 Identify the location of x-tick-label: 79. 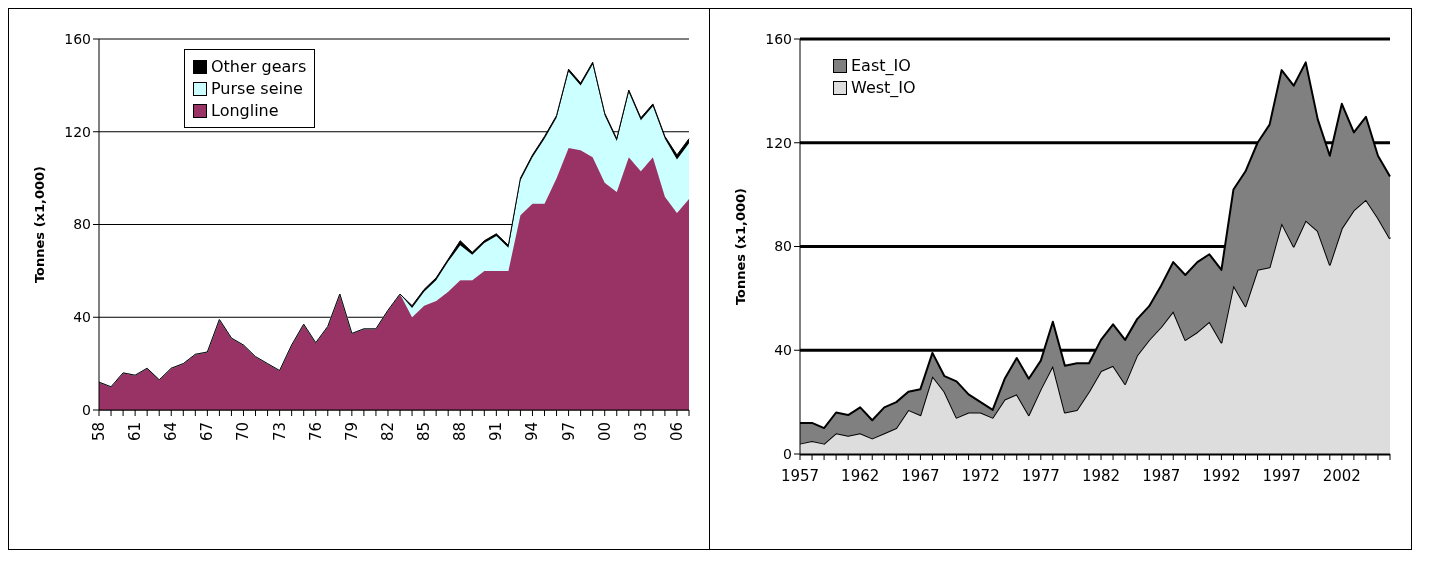
(351, 432).